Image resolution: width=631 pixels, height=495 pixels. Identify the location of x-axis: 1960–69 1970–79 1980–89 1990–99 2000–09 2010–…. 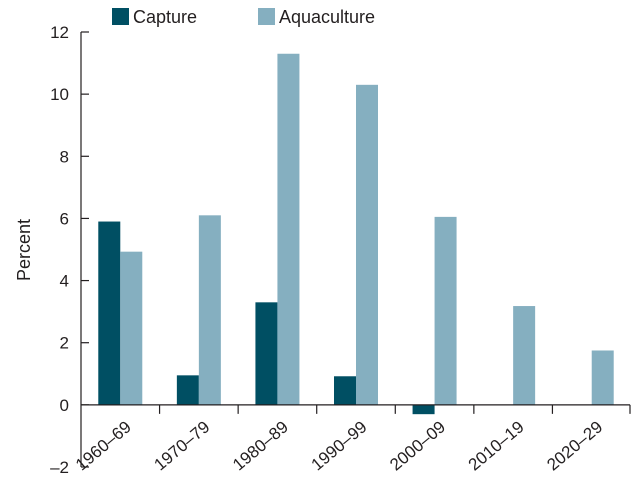
(351, 439).